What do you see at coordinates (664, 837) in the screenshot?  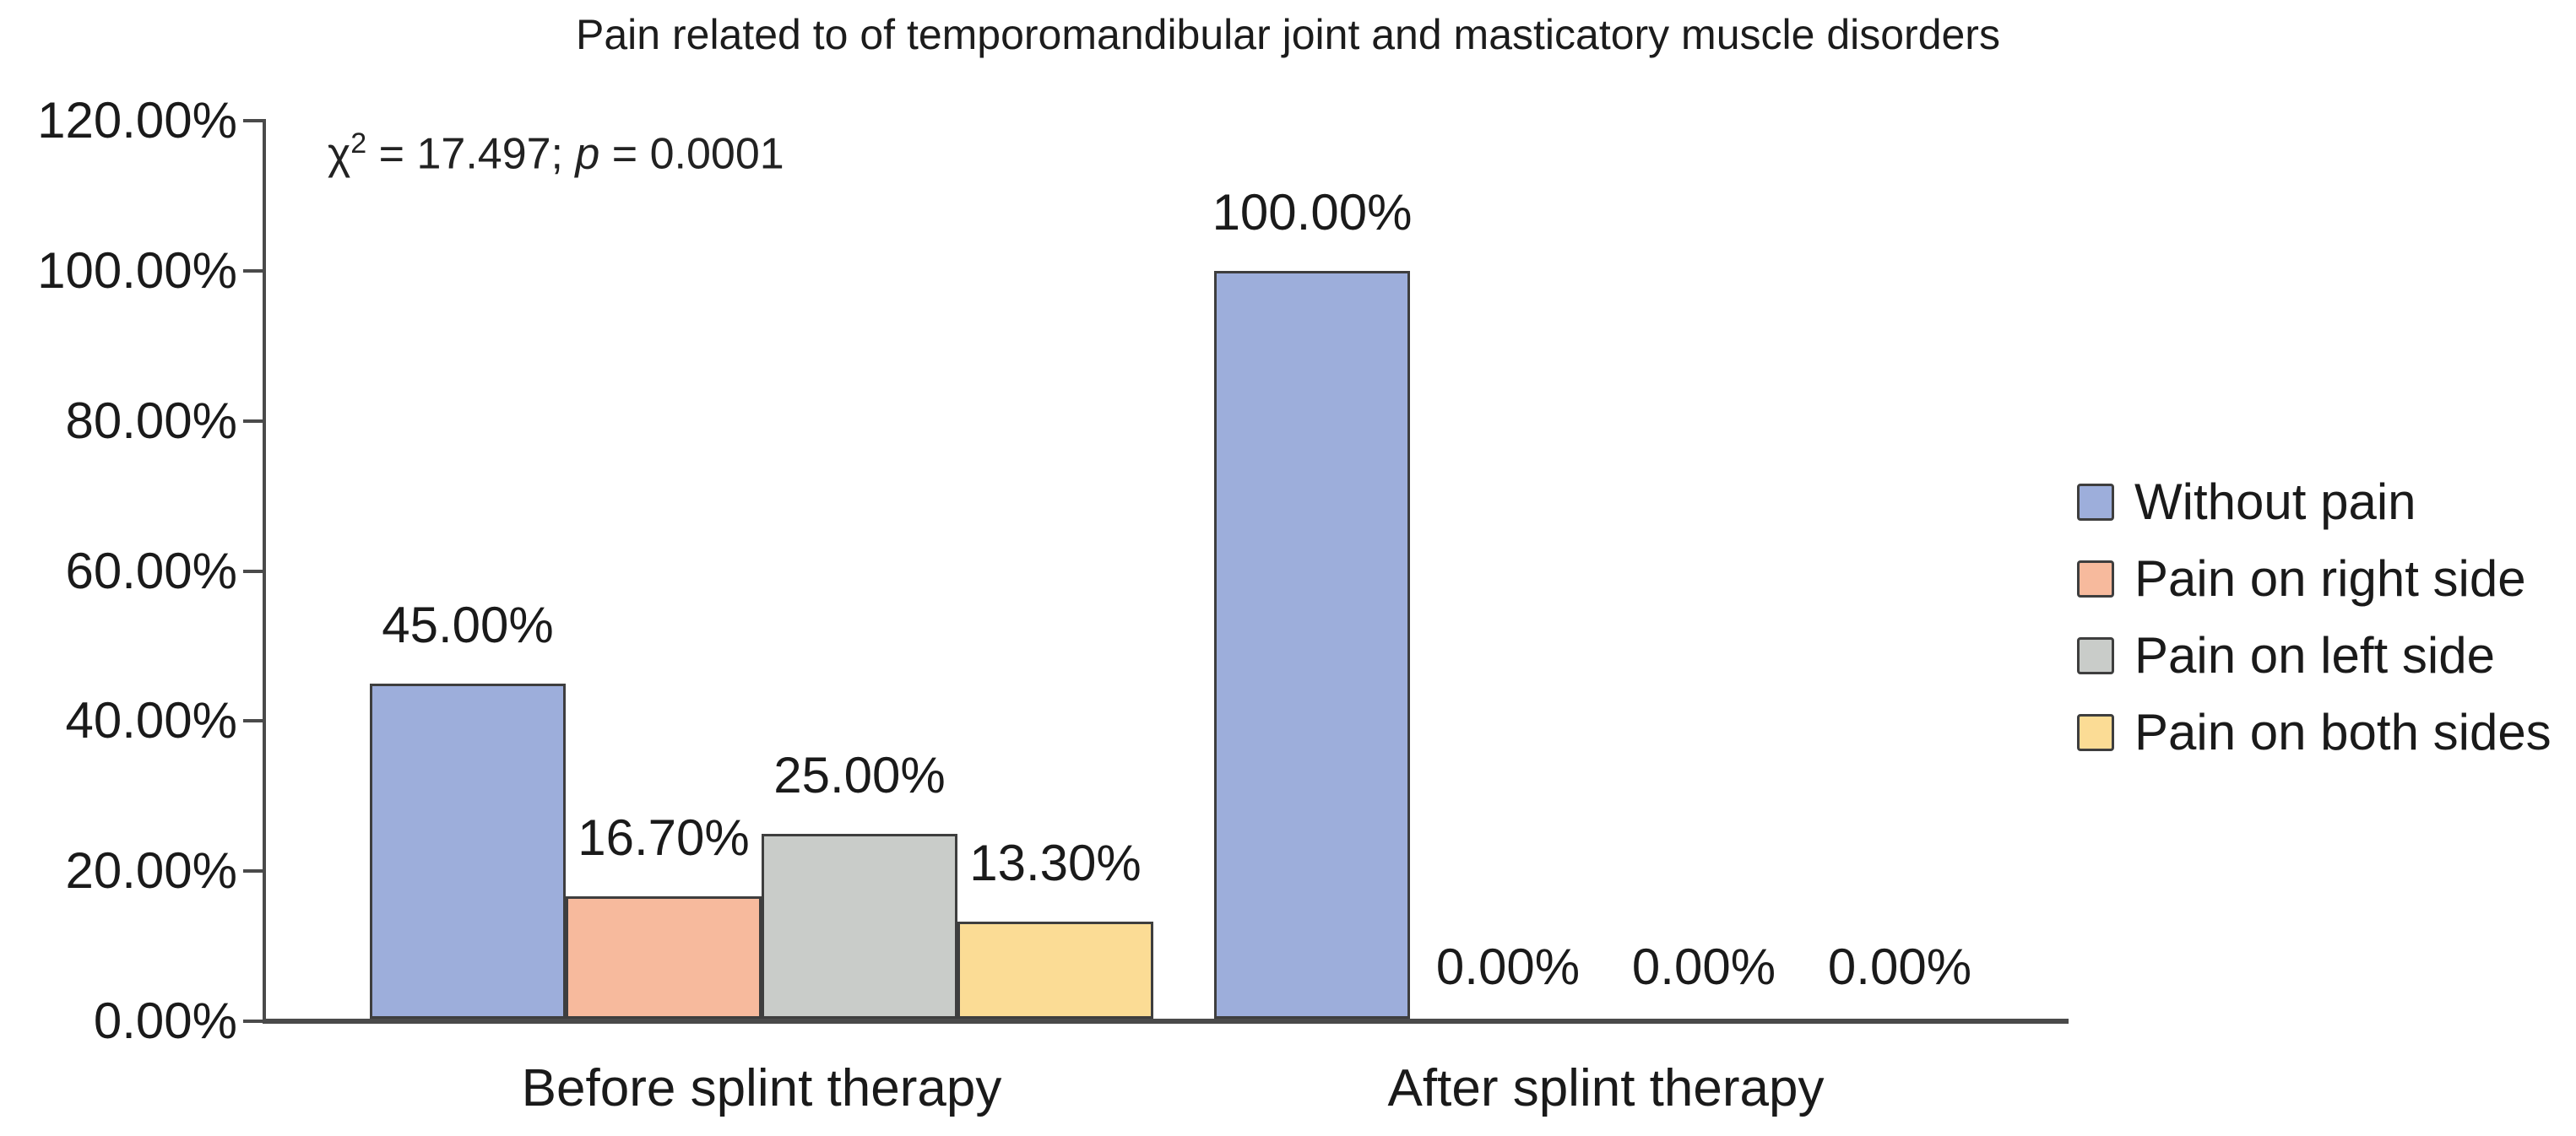 I see `bar-value-label: 16.70%` at bounding box center [664, 837].